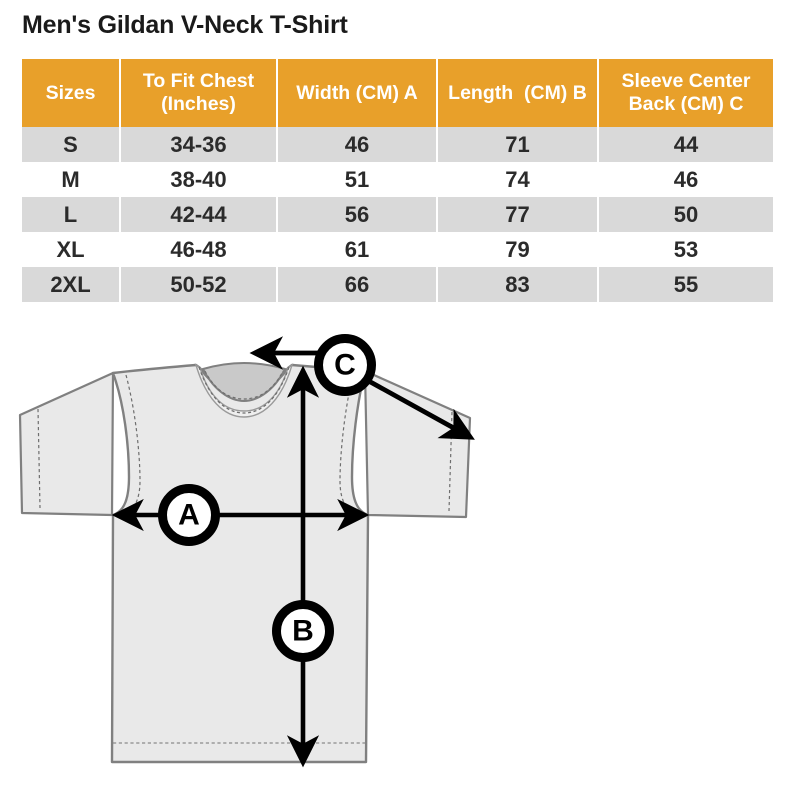  Describe the element at coordinates (185, 25) in the screenshot. I see `page-title: Men's Gildan V-Neck T-Shirt` at that location.